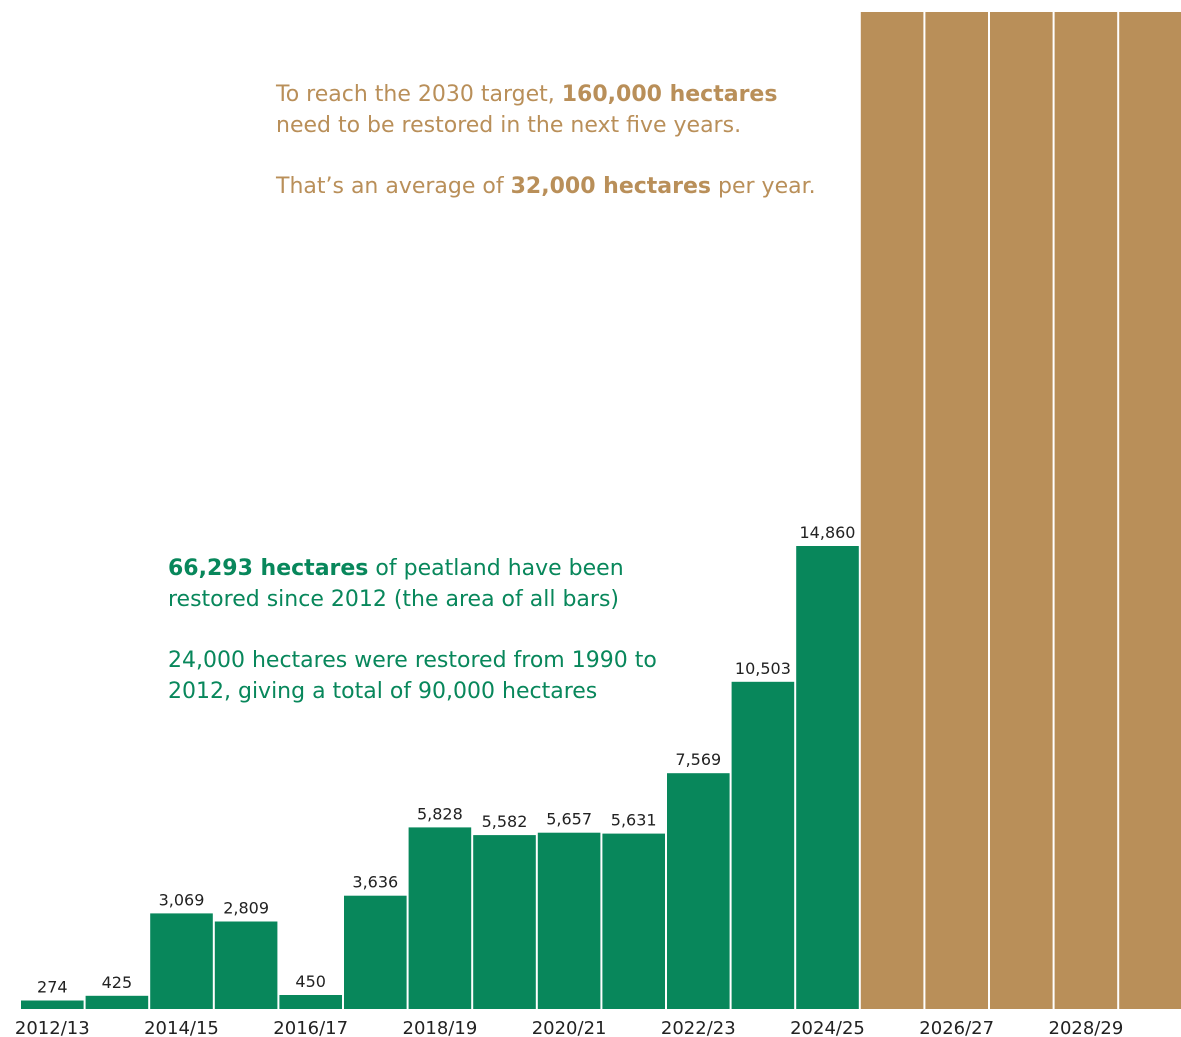 This screenshot has width=1181, height=1037. Describe the element at coordinates (611, 186) in the screenshot. I see `target-average-per-year: 32,000 hectares` at that location.